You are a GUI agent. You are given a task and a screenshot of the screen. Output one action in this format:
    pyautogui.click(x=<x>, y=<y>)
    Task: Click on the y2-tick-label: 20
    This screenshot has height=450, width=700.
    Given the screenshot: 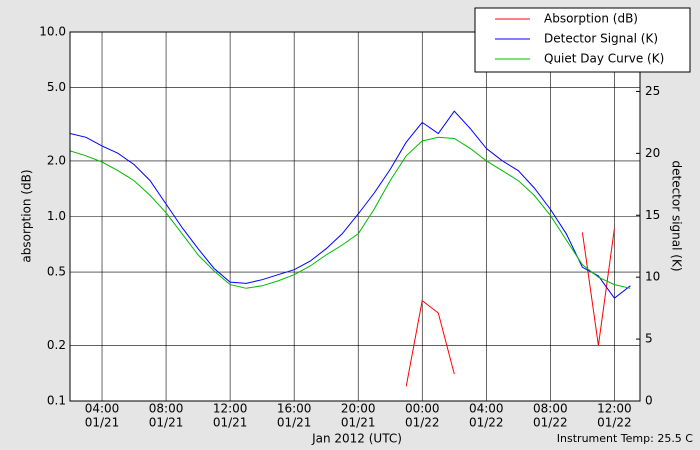 What is the action you would take?
    pyautogui.click(x=652, y=153)
    